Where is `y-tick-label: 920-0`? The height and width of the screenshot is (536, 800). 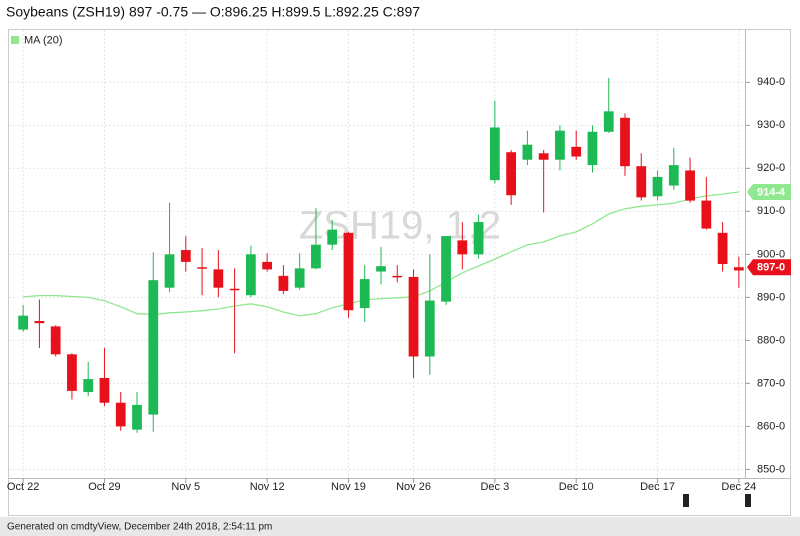 y-tick-label: 920-0 is located at coordinates (771, 168).